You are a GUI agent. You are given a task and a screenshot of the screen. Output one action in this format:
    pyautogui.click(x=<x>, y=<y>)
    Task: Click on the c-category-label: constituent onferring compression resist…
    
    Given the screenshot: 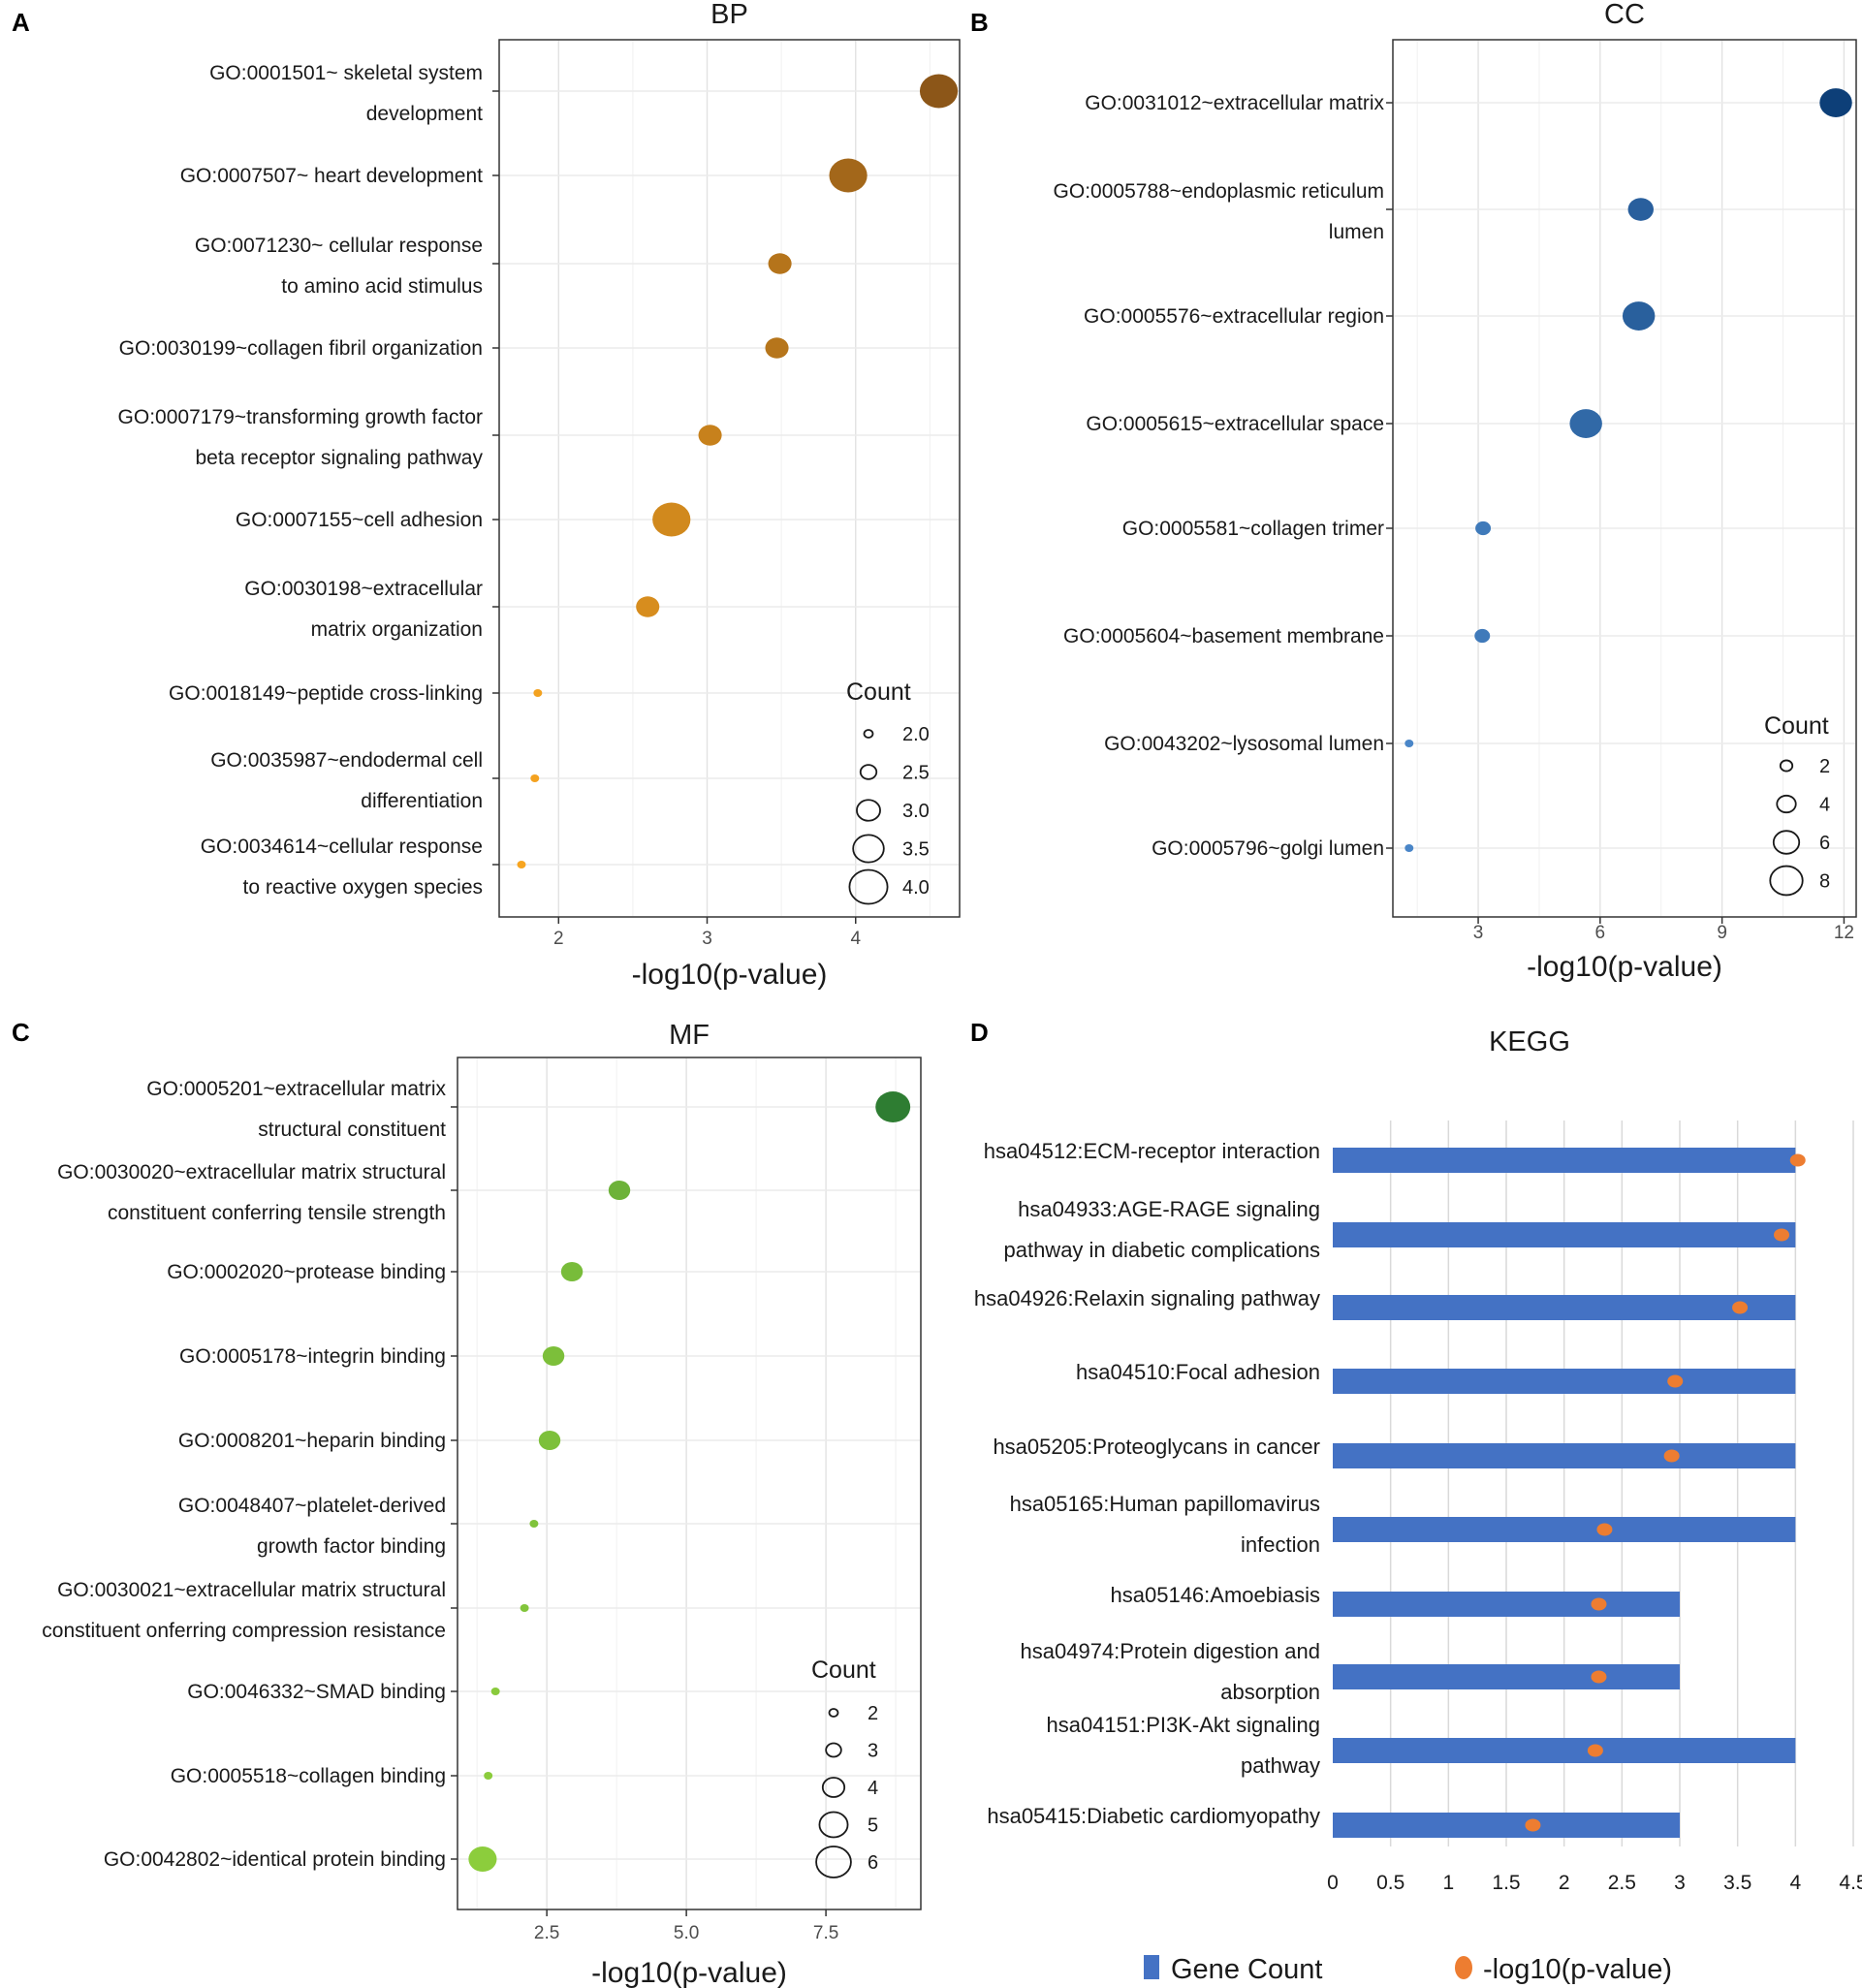 What is the action you would take?
    pyautogui.click(x=244, y=1631)
    